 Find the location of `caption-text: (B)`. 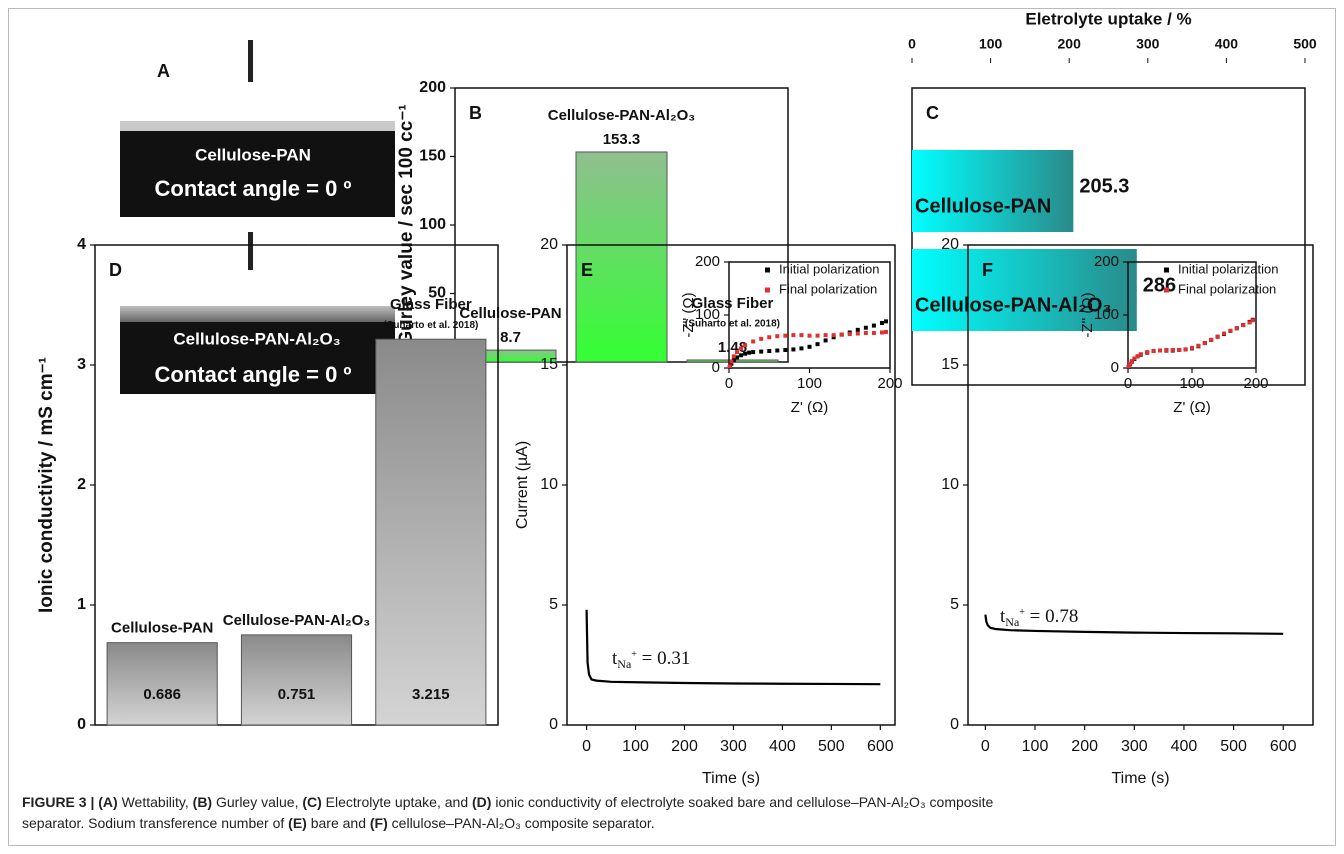

caption-text: (B) is located at coordinates (202, 802).